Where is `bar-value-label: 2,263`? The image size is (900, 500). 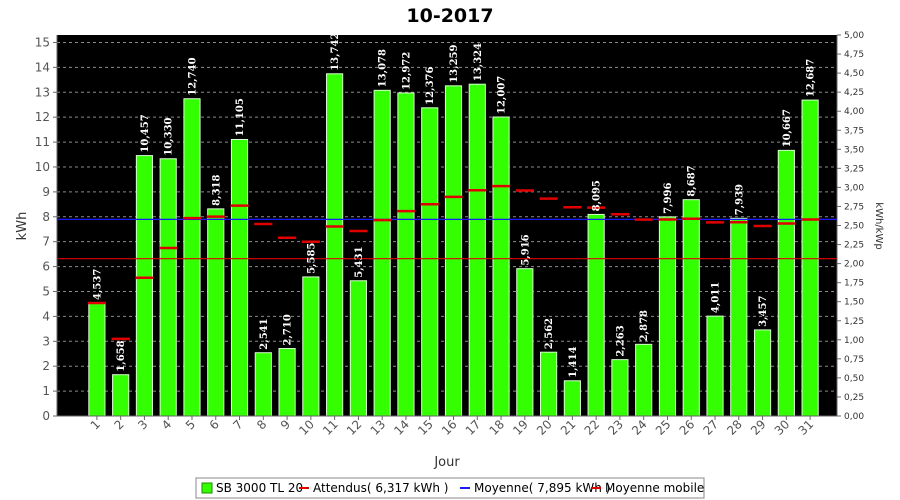 bar-value-label: 2,263 is located at coordinates (620, 340).